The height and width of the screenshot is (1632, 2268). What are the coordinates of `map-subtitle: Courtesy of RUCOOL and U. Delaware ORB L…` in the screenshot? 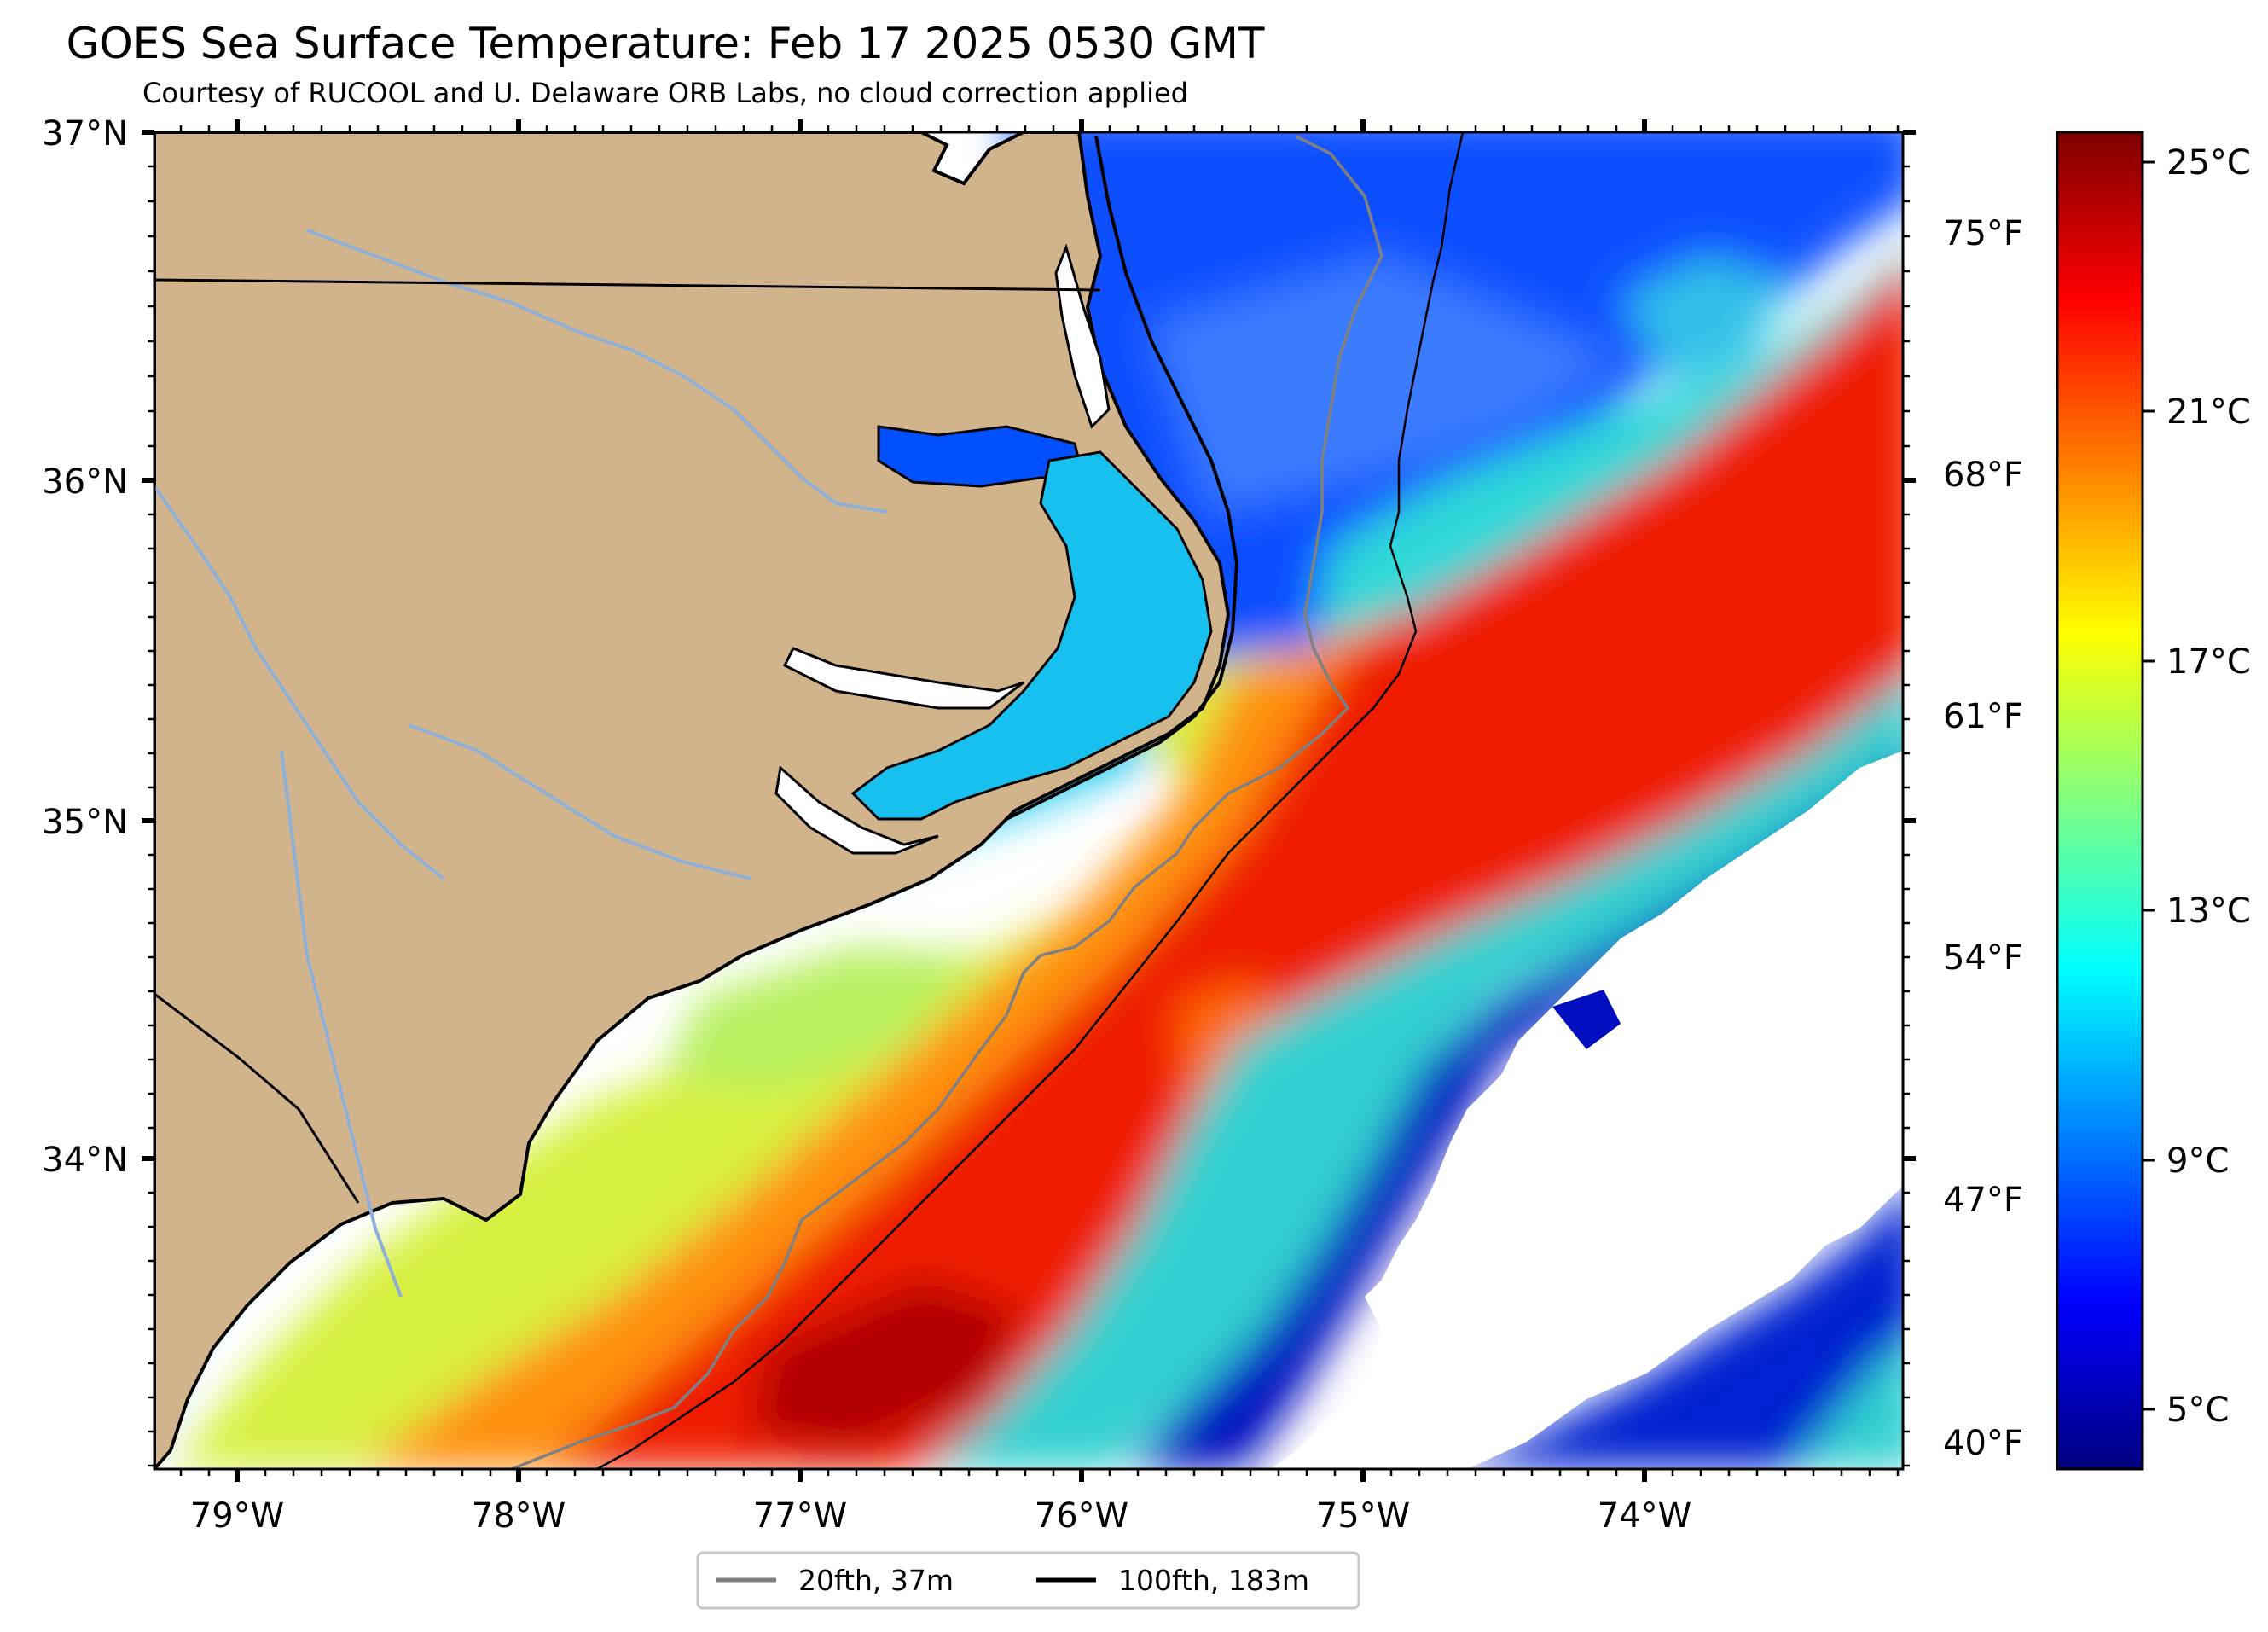 It's located at (665, 93).